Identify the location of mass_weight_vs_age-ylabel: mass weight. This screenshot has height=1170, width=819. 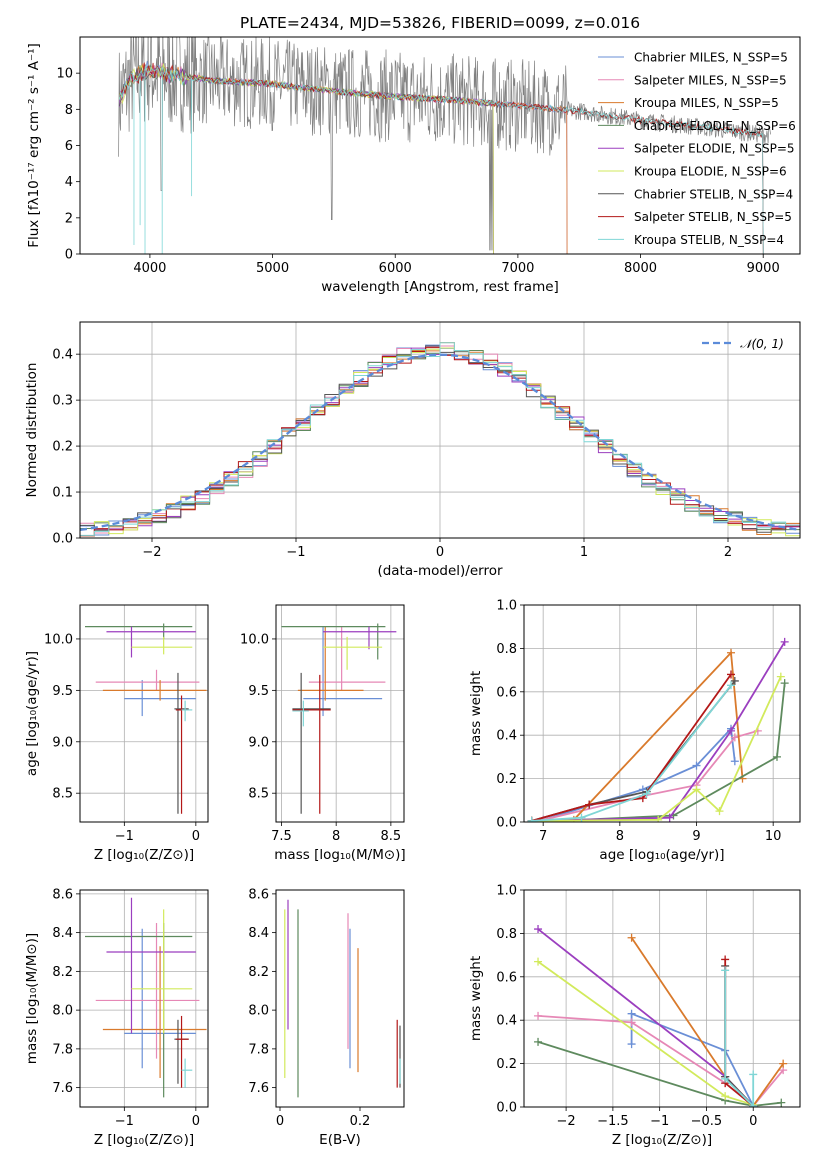
(476, 713).